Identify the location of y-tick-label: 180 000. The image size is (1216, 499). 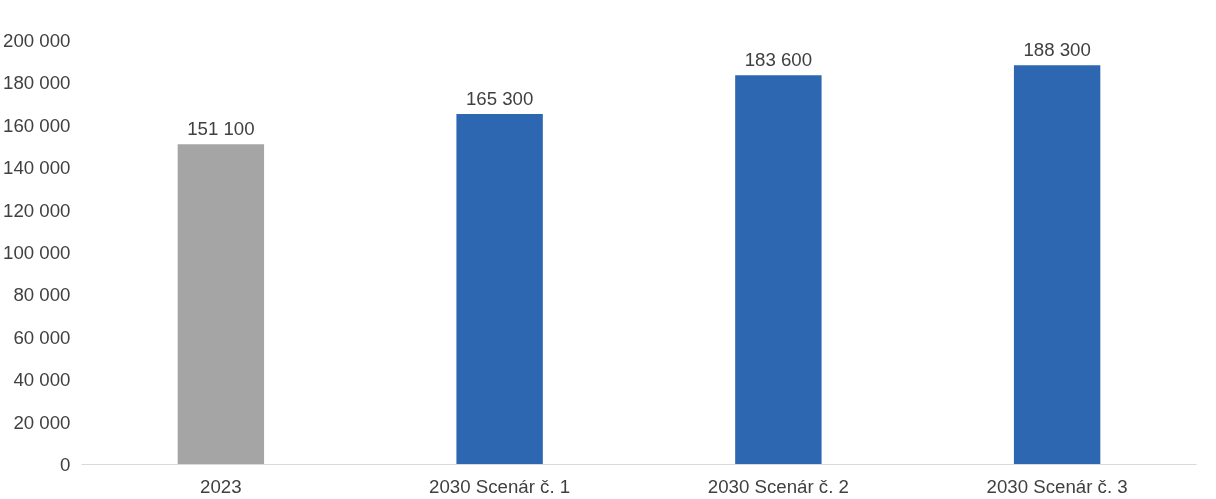
(37, 83).